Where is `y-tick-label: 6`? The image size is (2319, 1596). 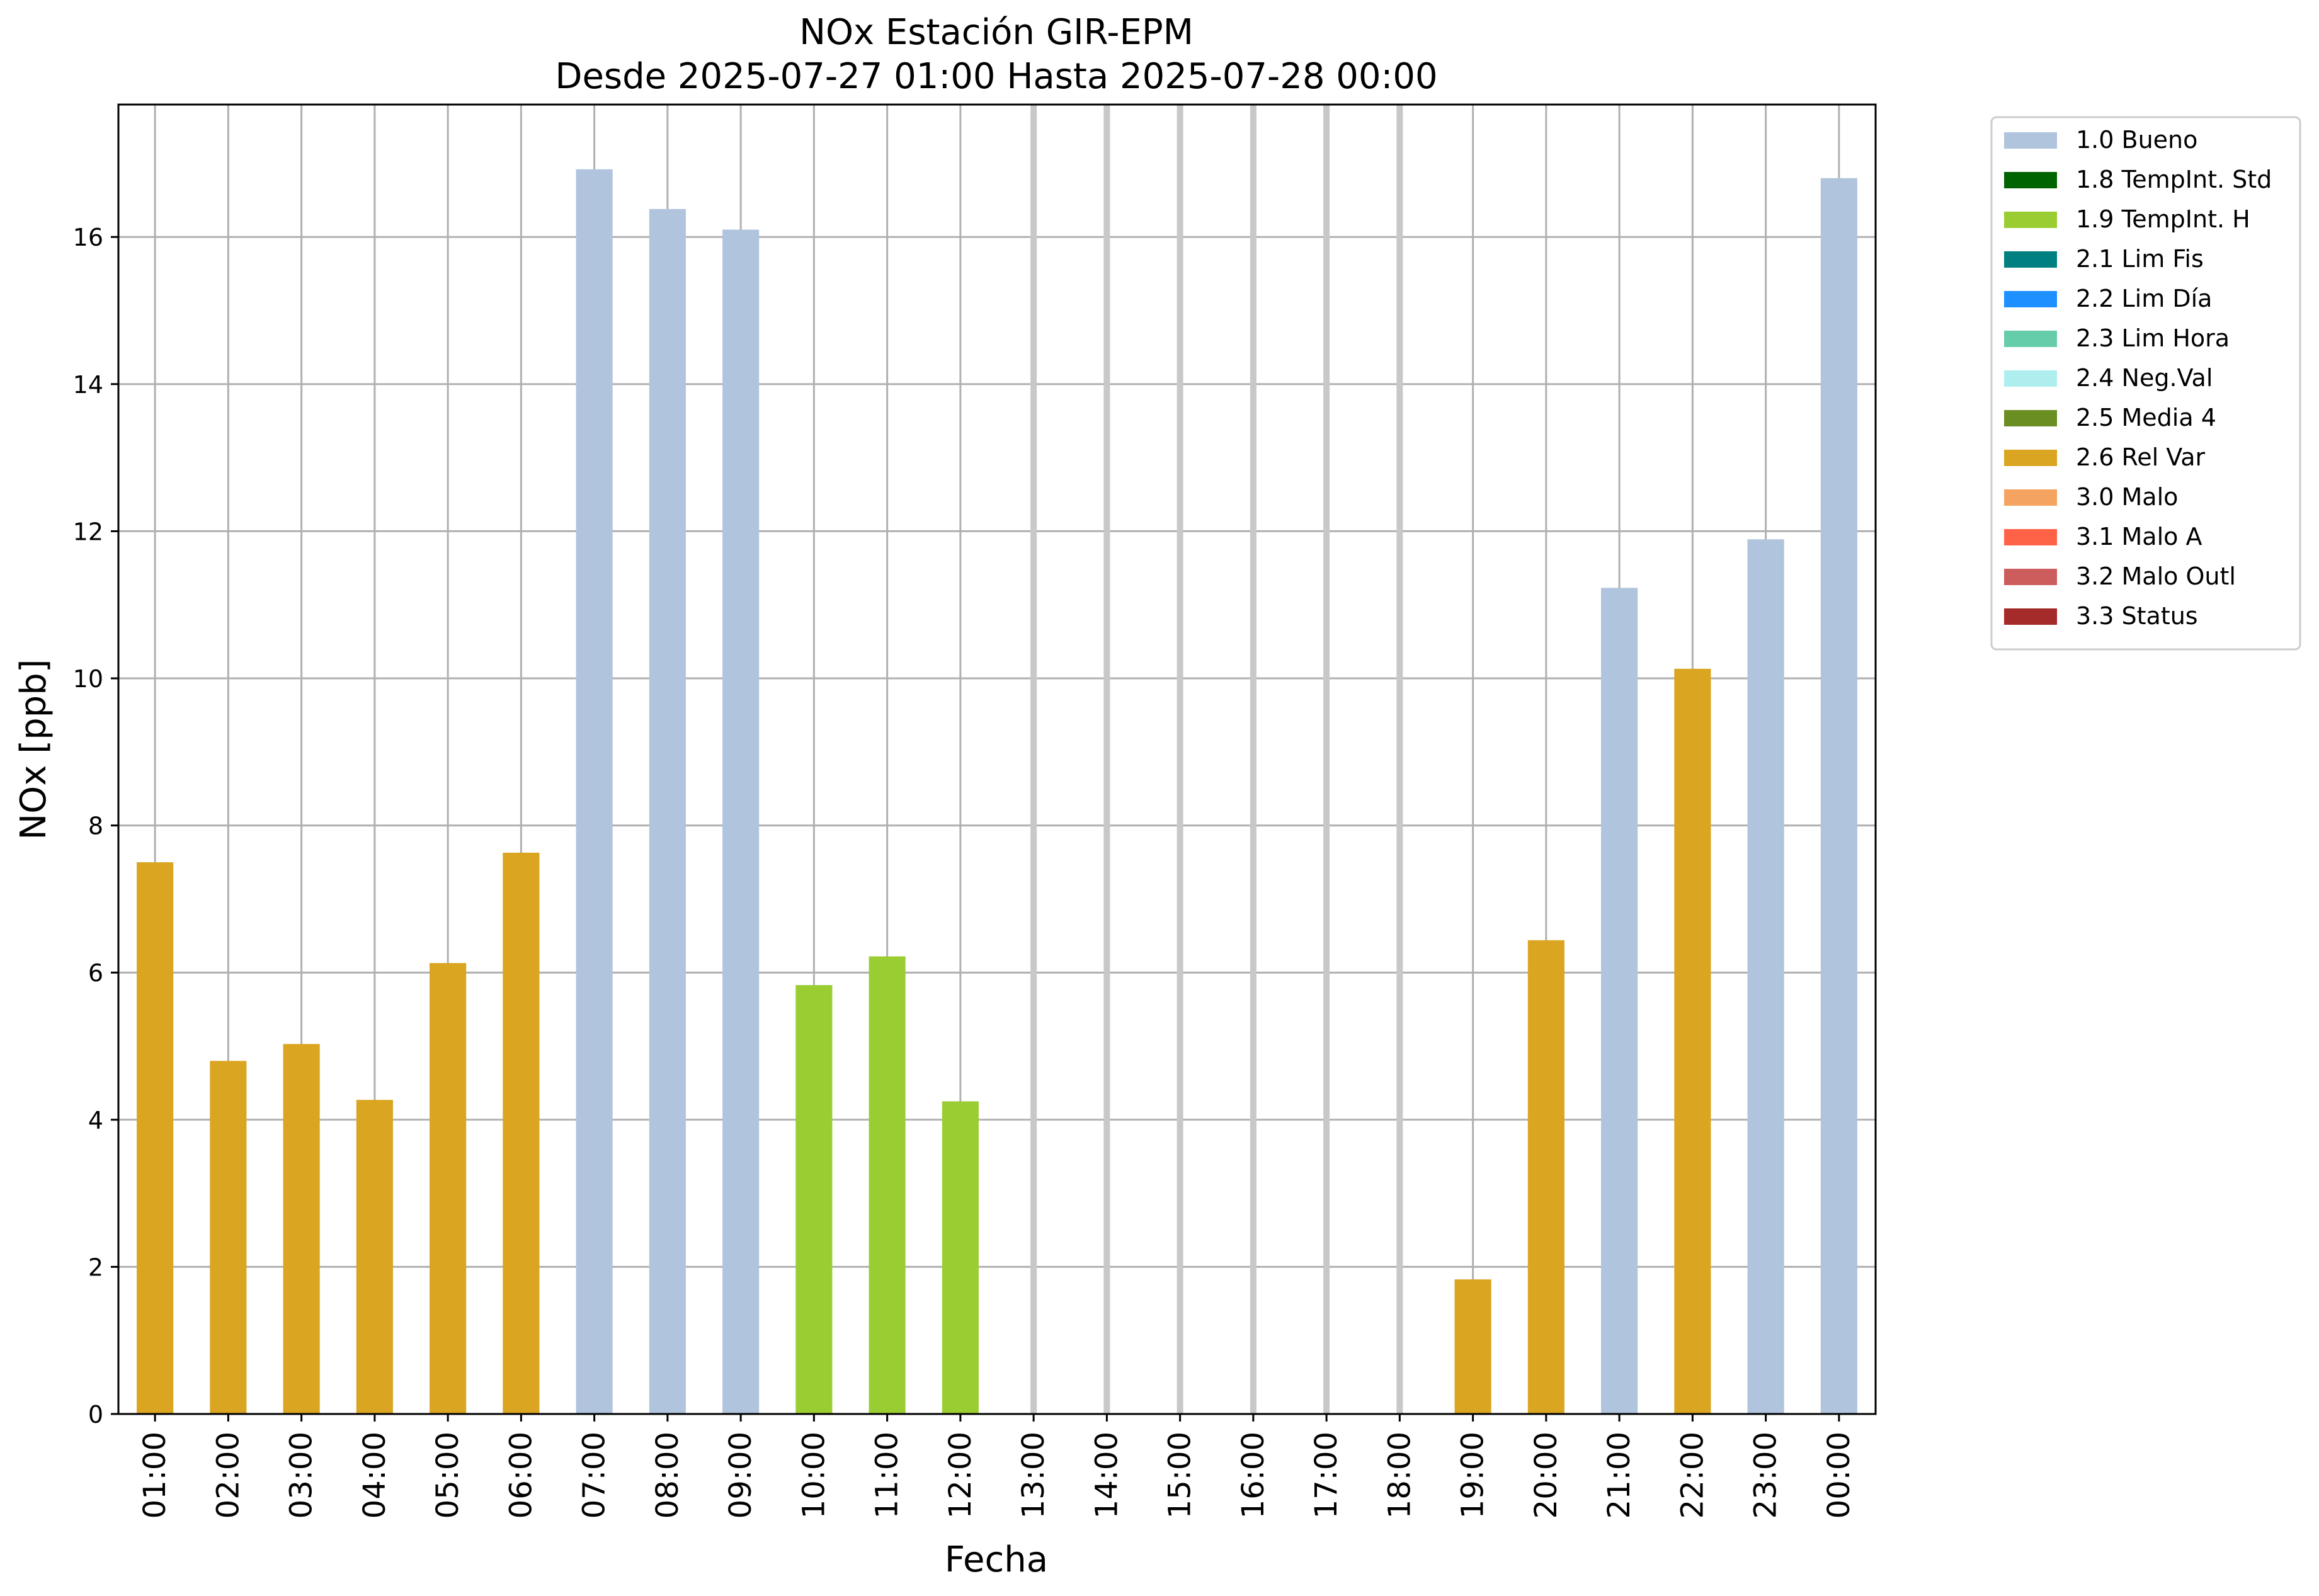
y-tick-label: 6 is located at coordinates (95, 973).